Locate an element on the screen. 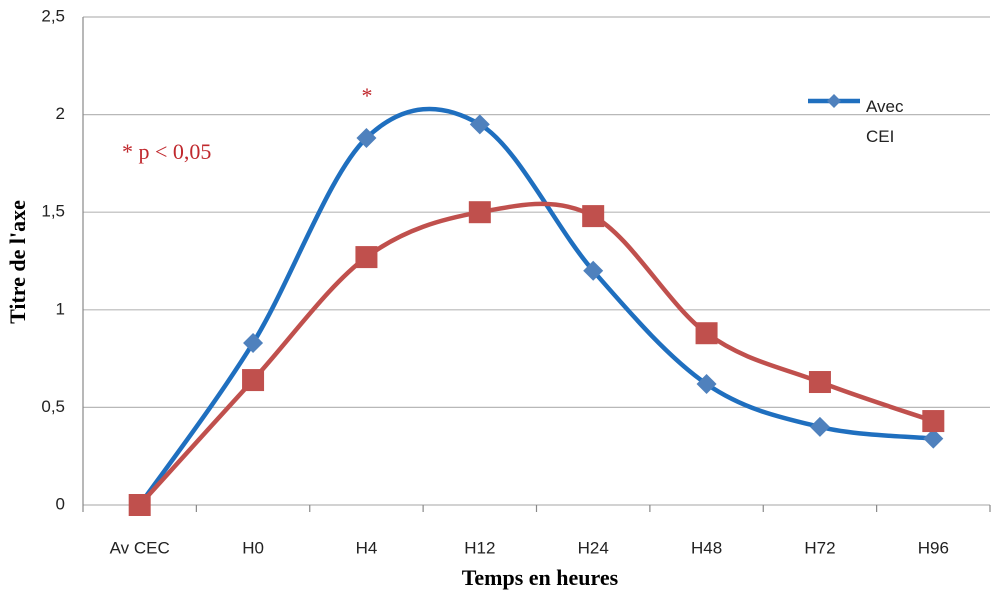  x-axis-title: Temps en heures is located at coordinates (540, 577).